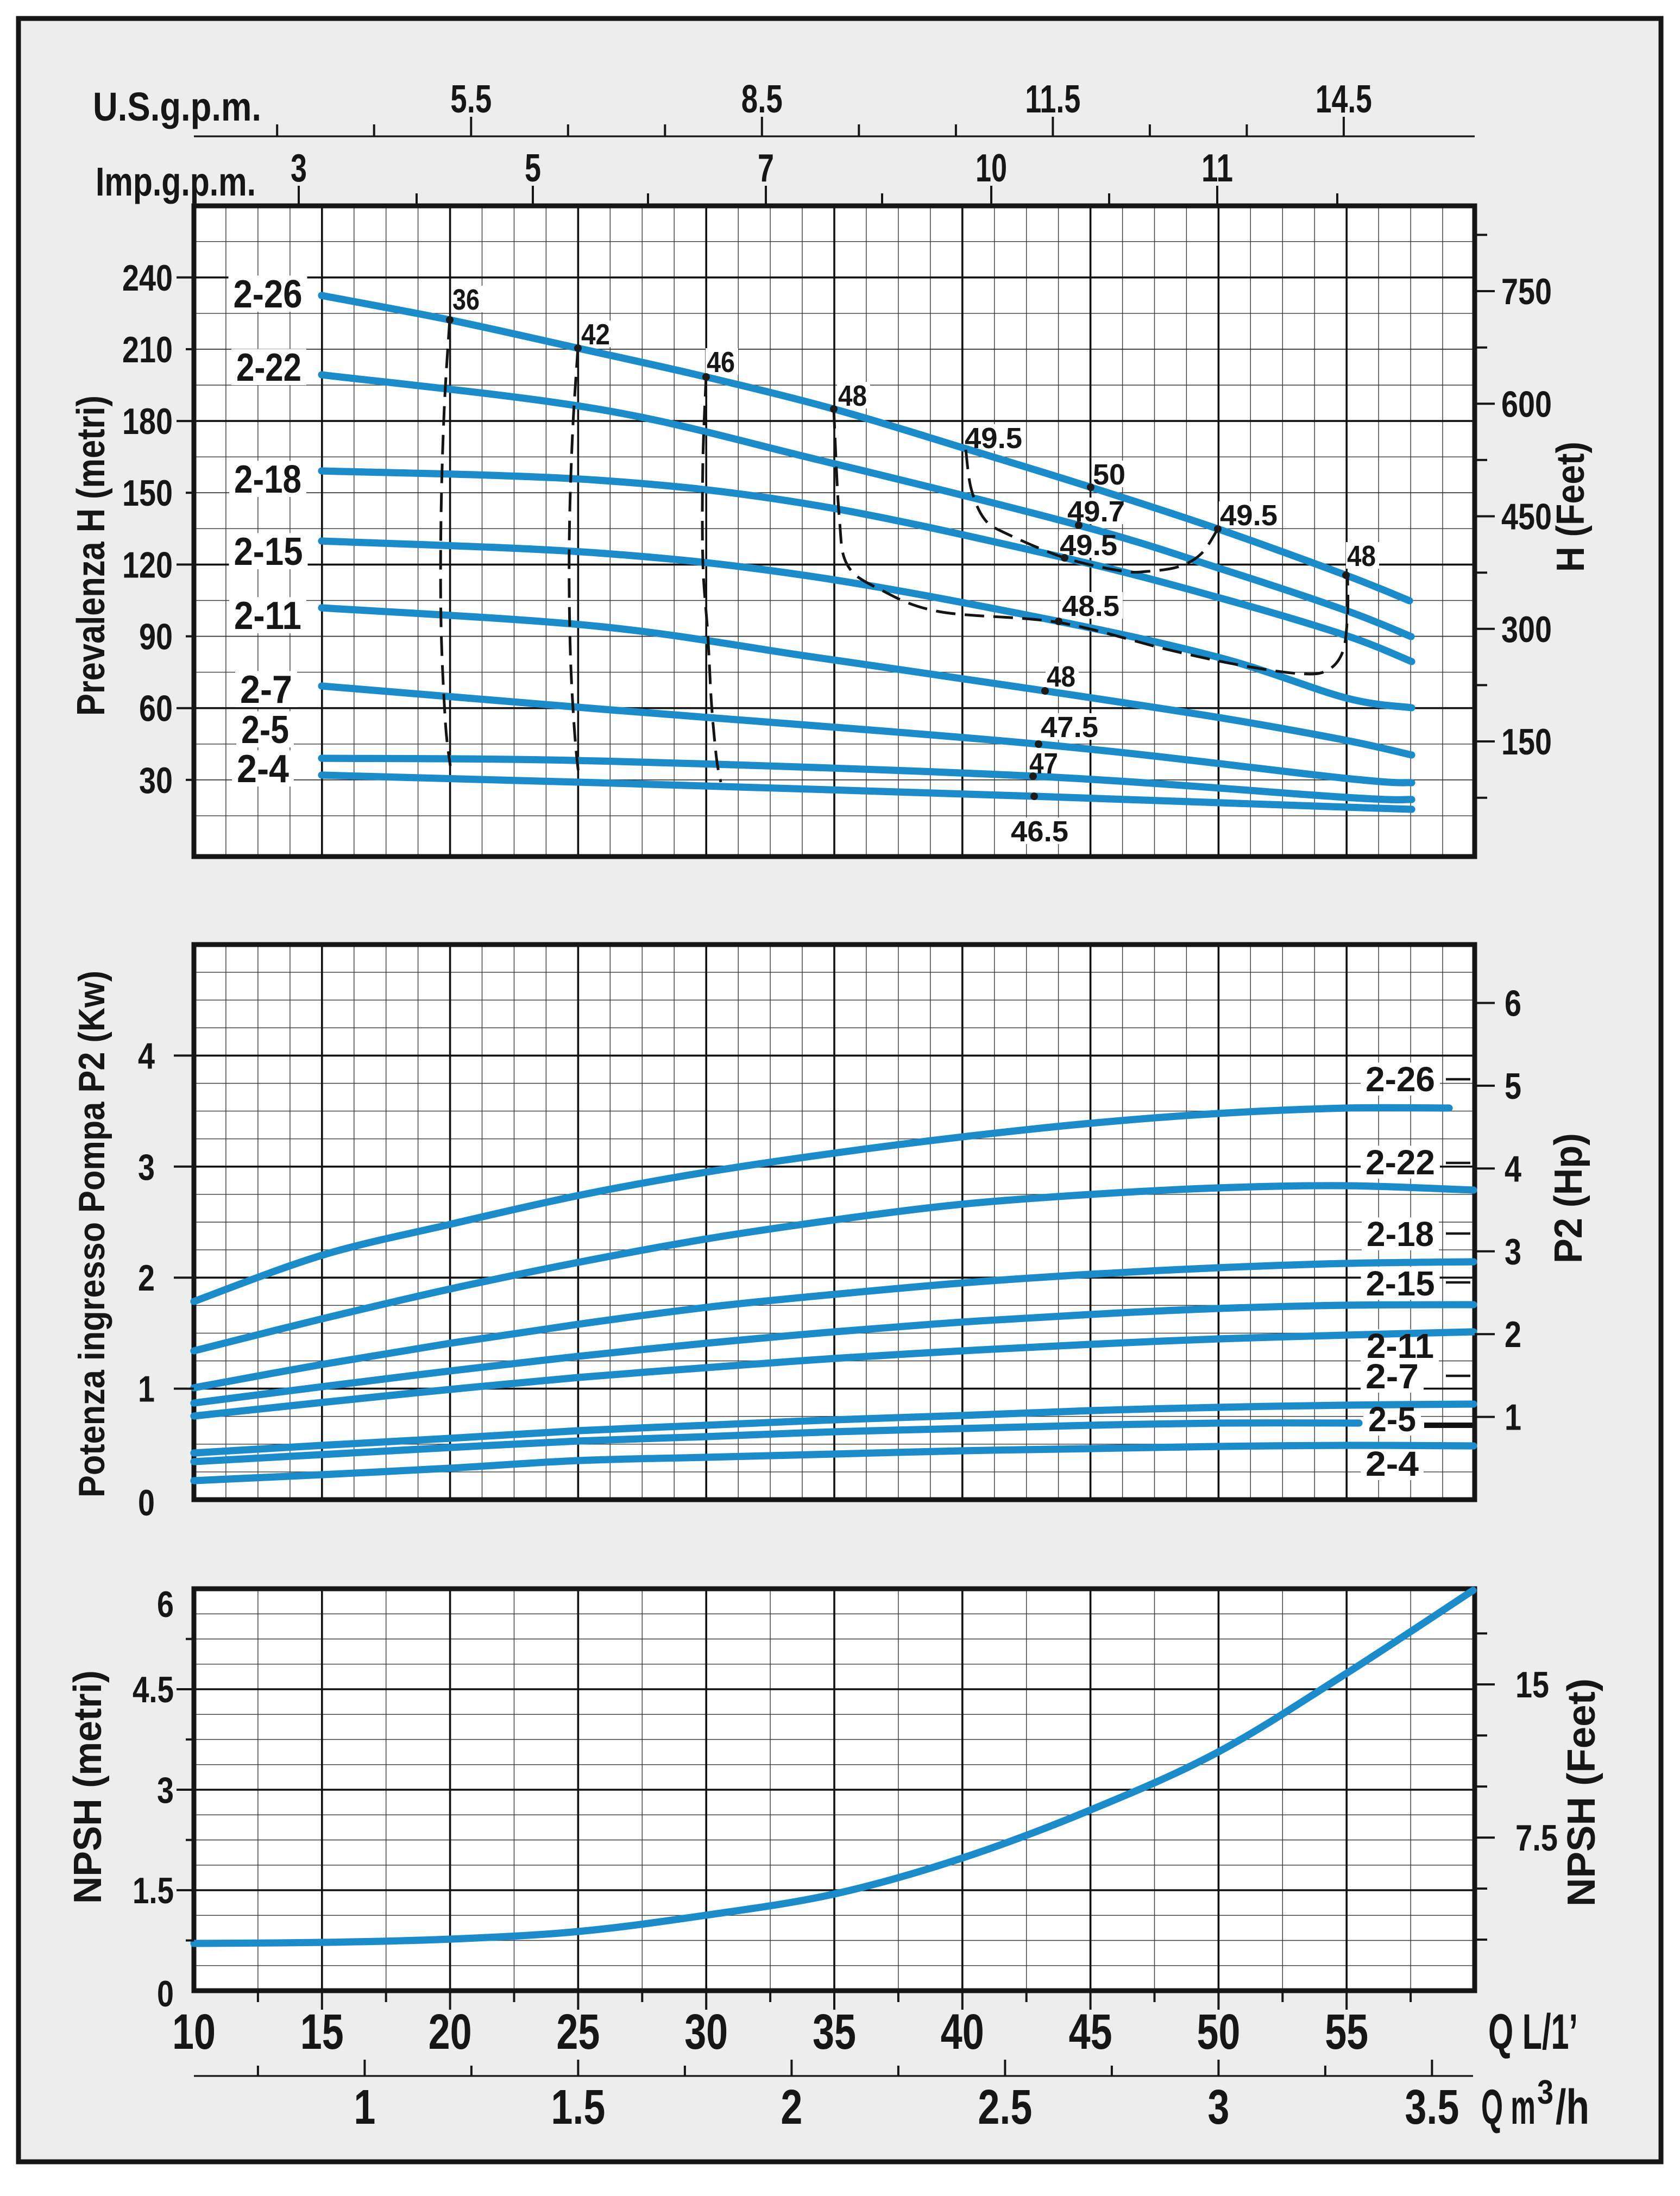 Image resolution: width=1680 pixels, height=2196 pixels. What do you see at coordinates (963, 2032) in the screenshot?
I see `svg-text: 40` at bounding box center [963, 2032].